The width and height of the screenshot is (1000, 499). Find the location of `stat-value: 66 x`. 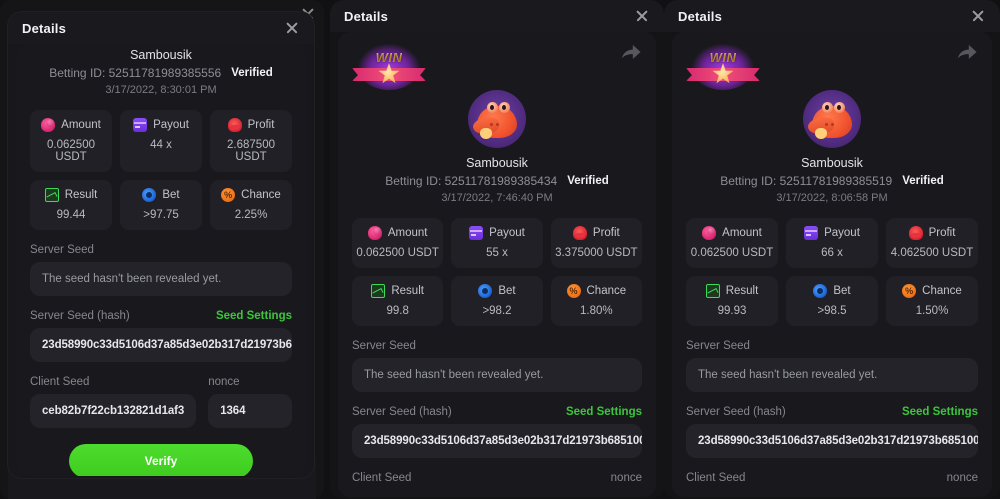

stat-value: 66 x is located at coordinates (832, 253).